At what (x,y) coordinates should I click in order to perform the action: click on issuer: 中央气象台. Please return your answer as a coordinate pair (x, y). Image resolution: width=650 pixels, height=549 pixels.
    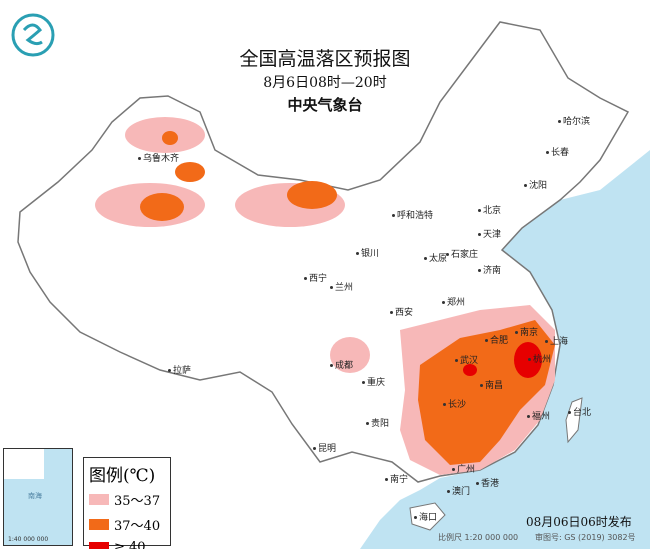
    Looking at the image, I should click on (325, 105).